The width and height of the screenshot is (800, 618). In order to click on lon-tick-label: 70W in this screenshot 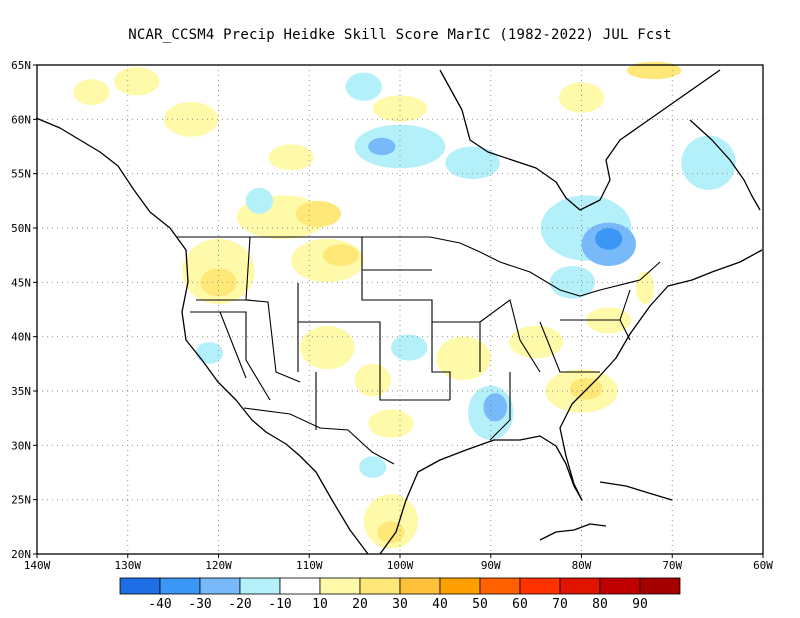, I will do `click(672, 565)`.